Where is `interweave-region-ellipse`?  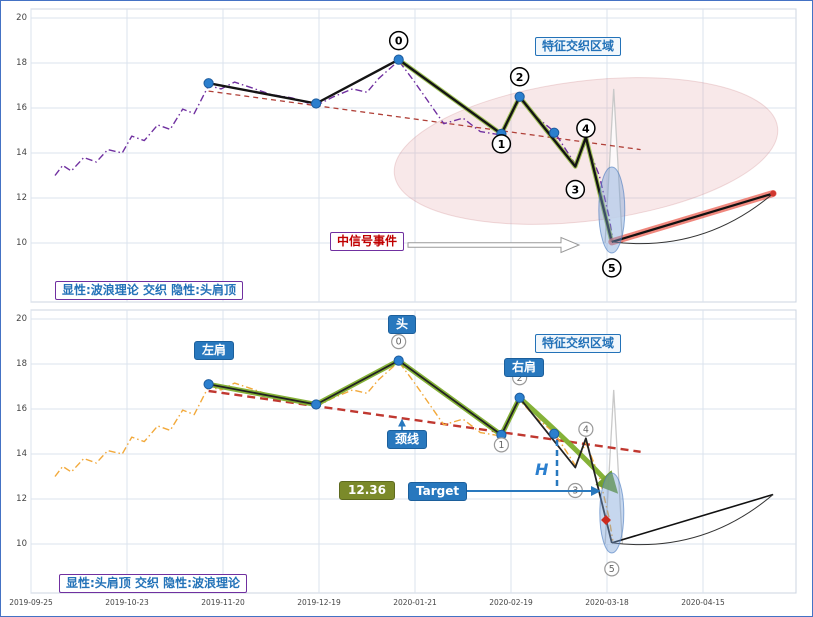 interweave-region-ellipse is located at coordinates (586, 151).